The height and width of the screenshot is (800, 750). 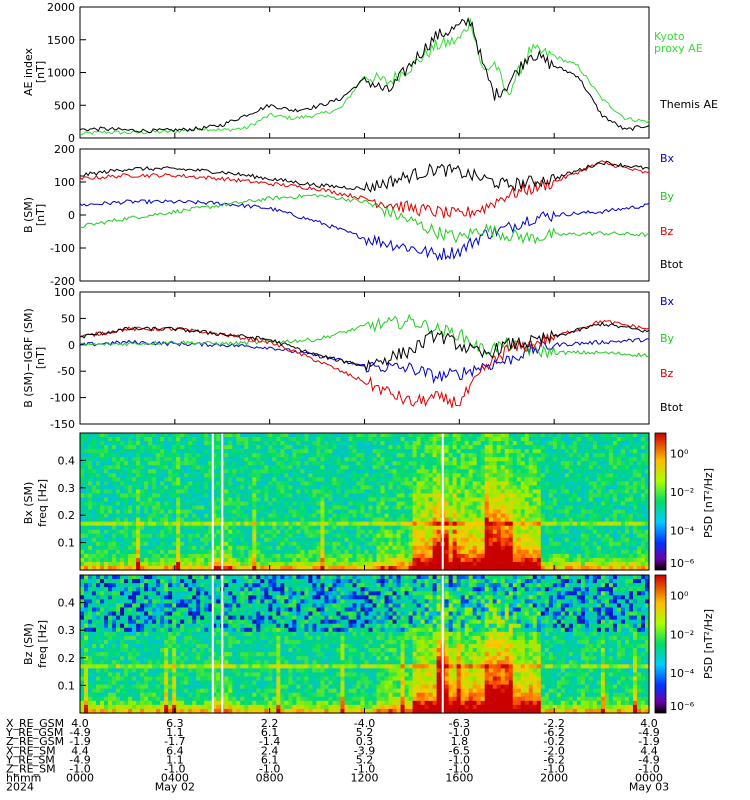 What do you see at coordinates (708, 503) in the screenshot?
I see `bx-colorbar-label: PSD [nT²/Hz]` at bounding box center [708, 503].